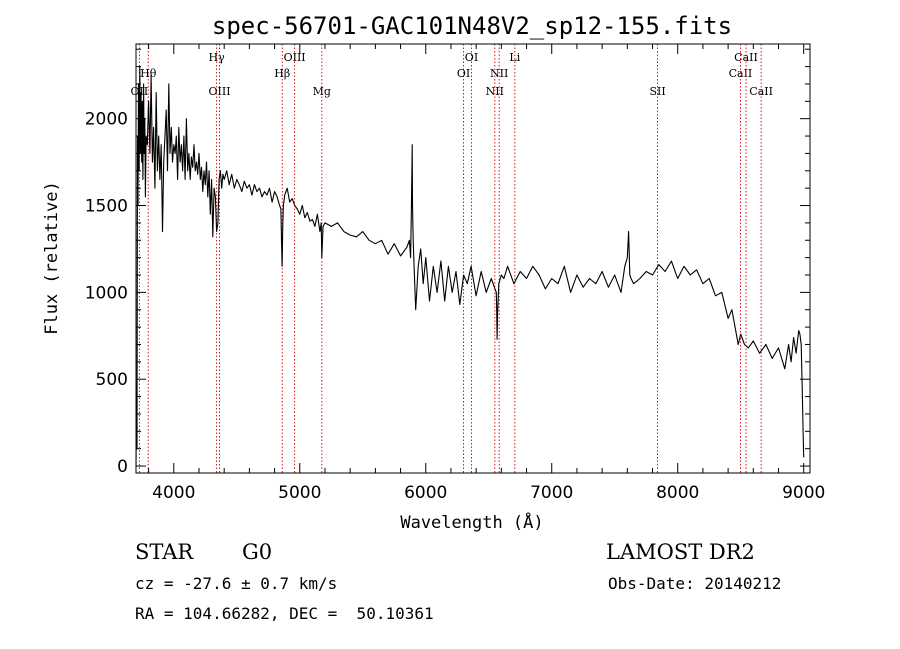 Image resolution: width=900 pixels, height=649 pixels. I want to click on x-tick-label: 6000, so click(425, 493).